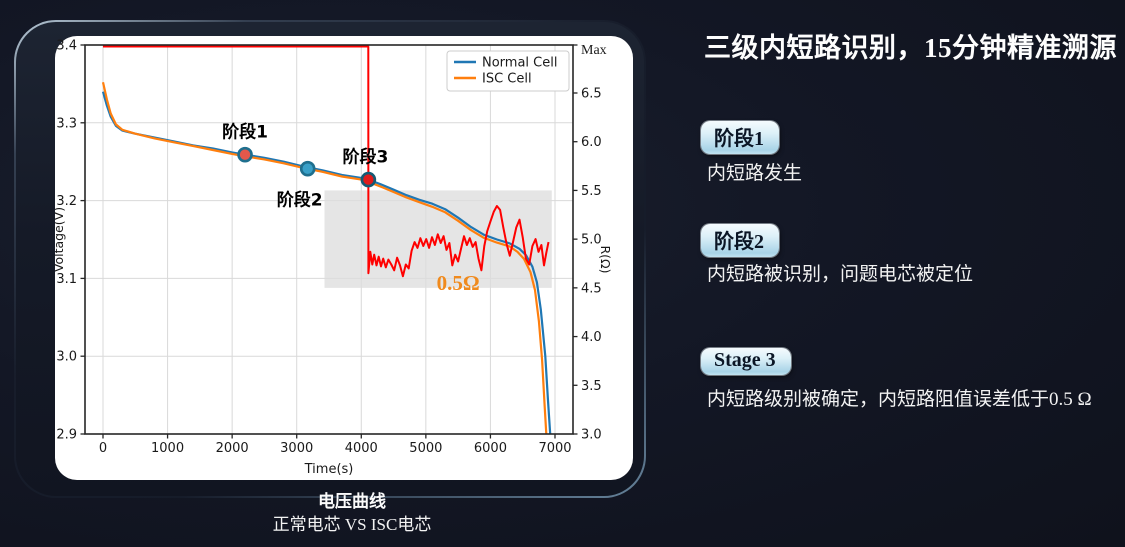  I want to click on svg-text: 0, so click(103, 448).